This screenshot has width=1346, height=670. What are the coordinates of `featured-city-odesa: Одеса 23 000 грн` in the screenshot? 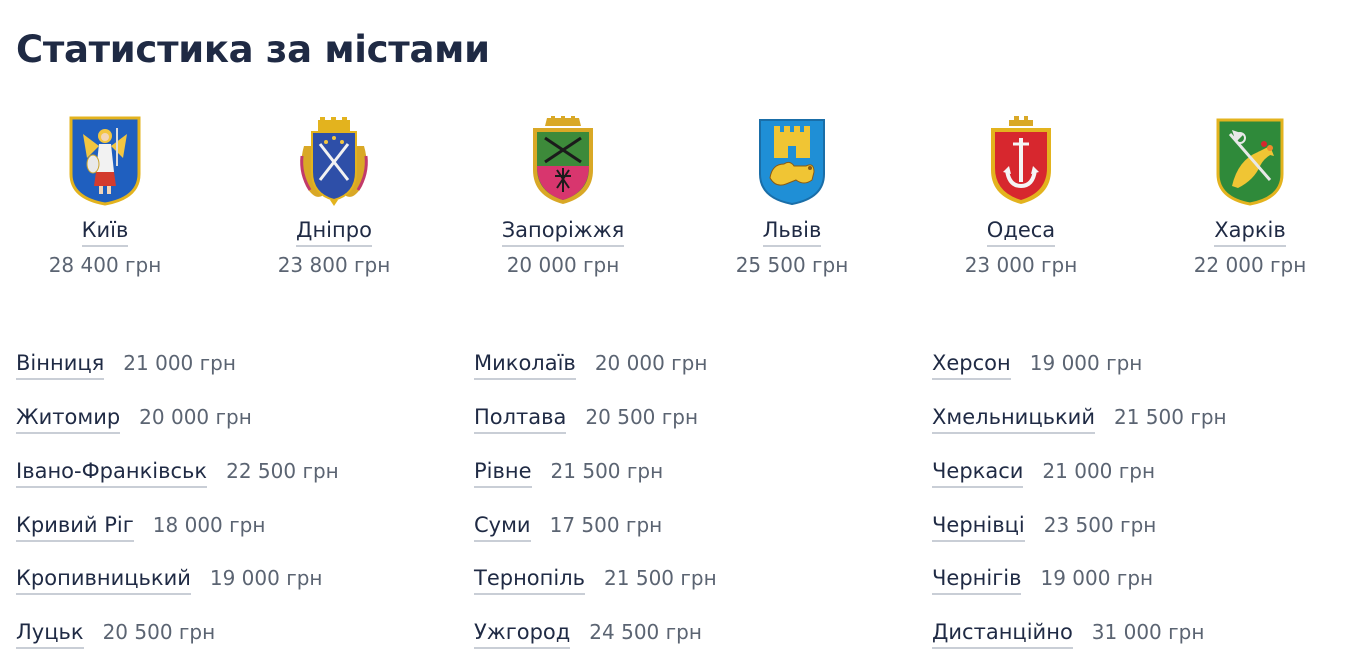 It's located at (1021, 196).